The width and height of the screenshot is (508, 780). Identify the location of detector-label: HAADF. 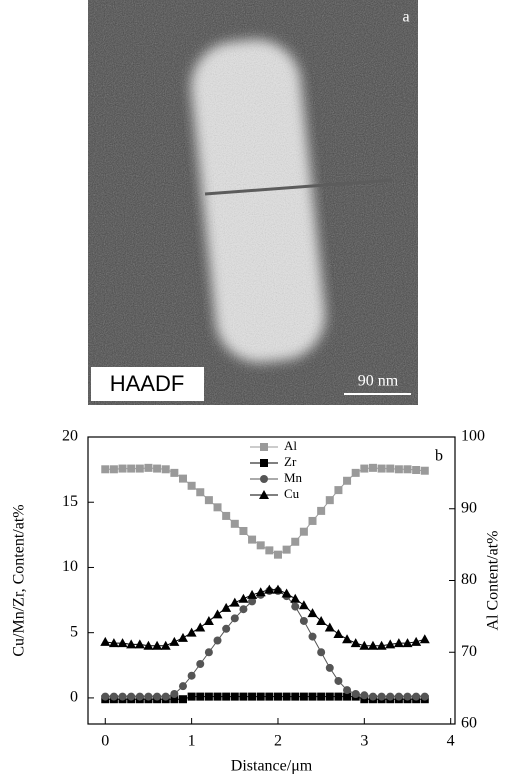
(147, 383).